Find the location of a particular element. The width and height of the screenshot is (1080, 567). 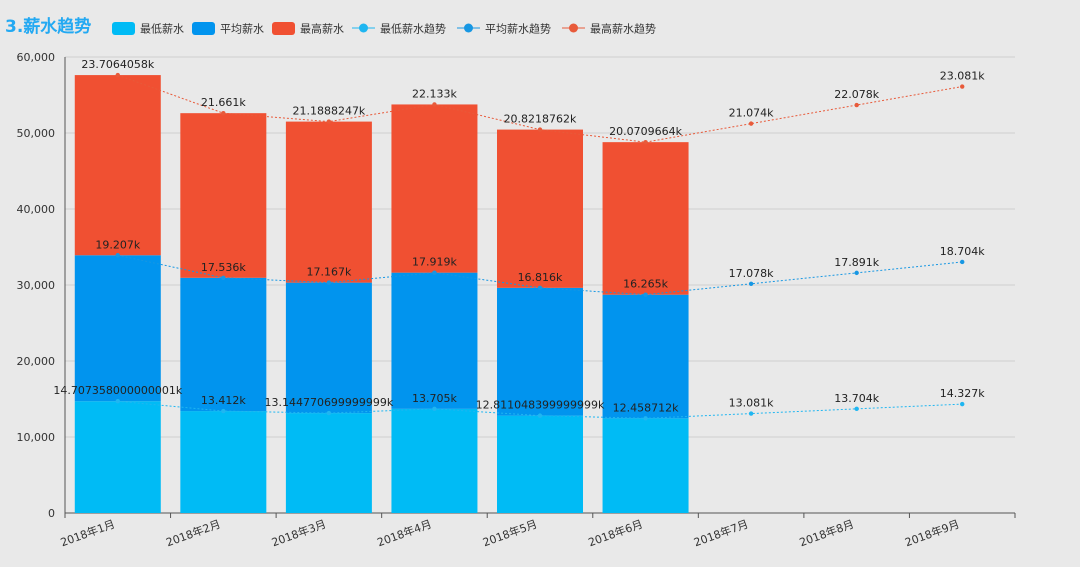

min-salary-trend-line is located at coordinates (540, 409).